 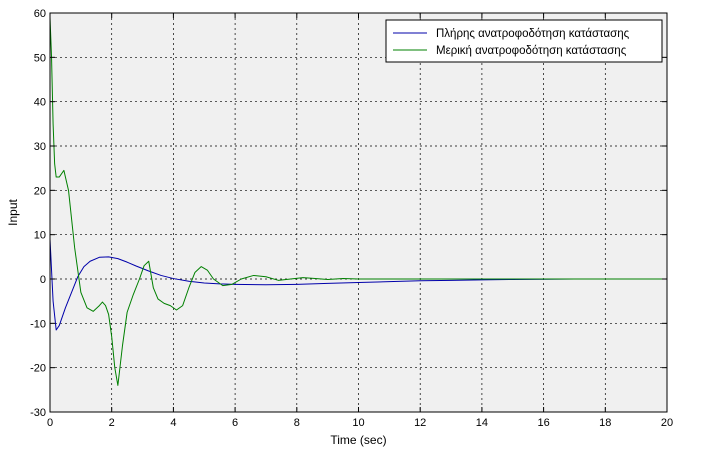 What do you see at coordinates (531, 51) in the screenshot?
I see `legend-label-series-1: Μερική ανατροφοδότηση κατάστασης` at bounding box center [531, 51].